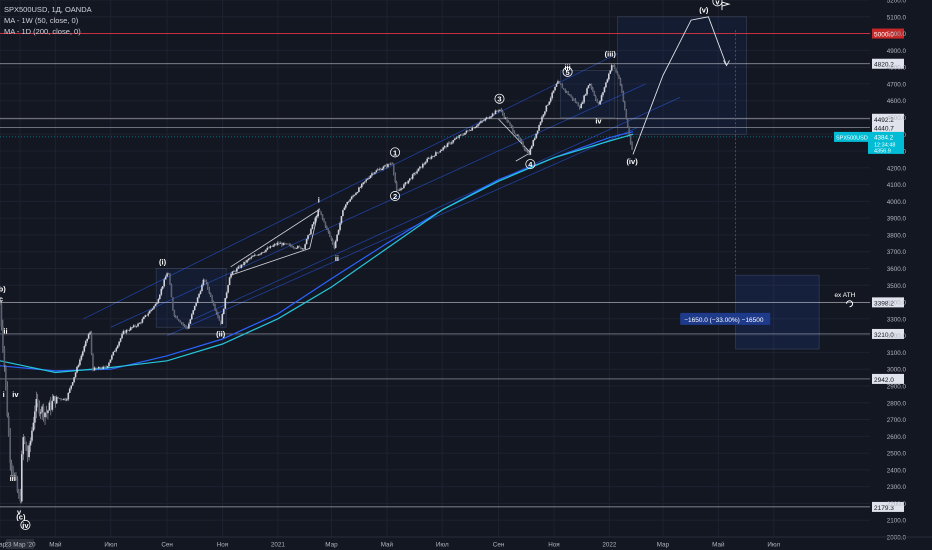 This screenshot has height=550, width=932. Describe the element at coordinates (499, 98) in the screenshot. I see `wave-label: 3` at that location.